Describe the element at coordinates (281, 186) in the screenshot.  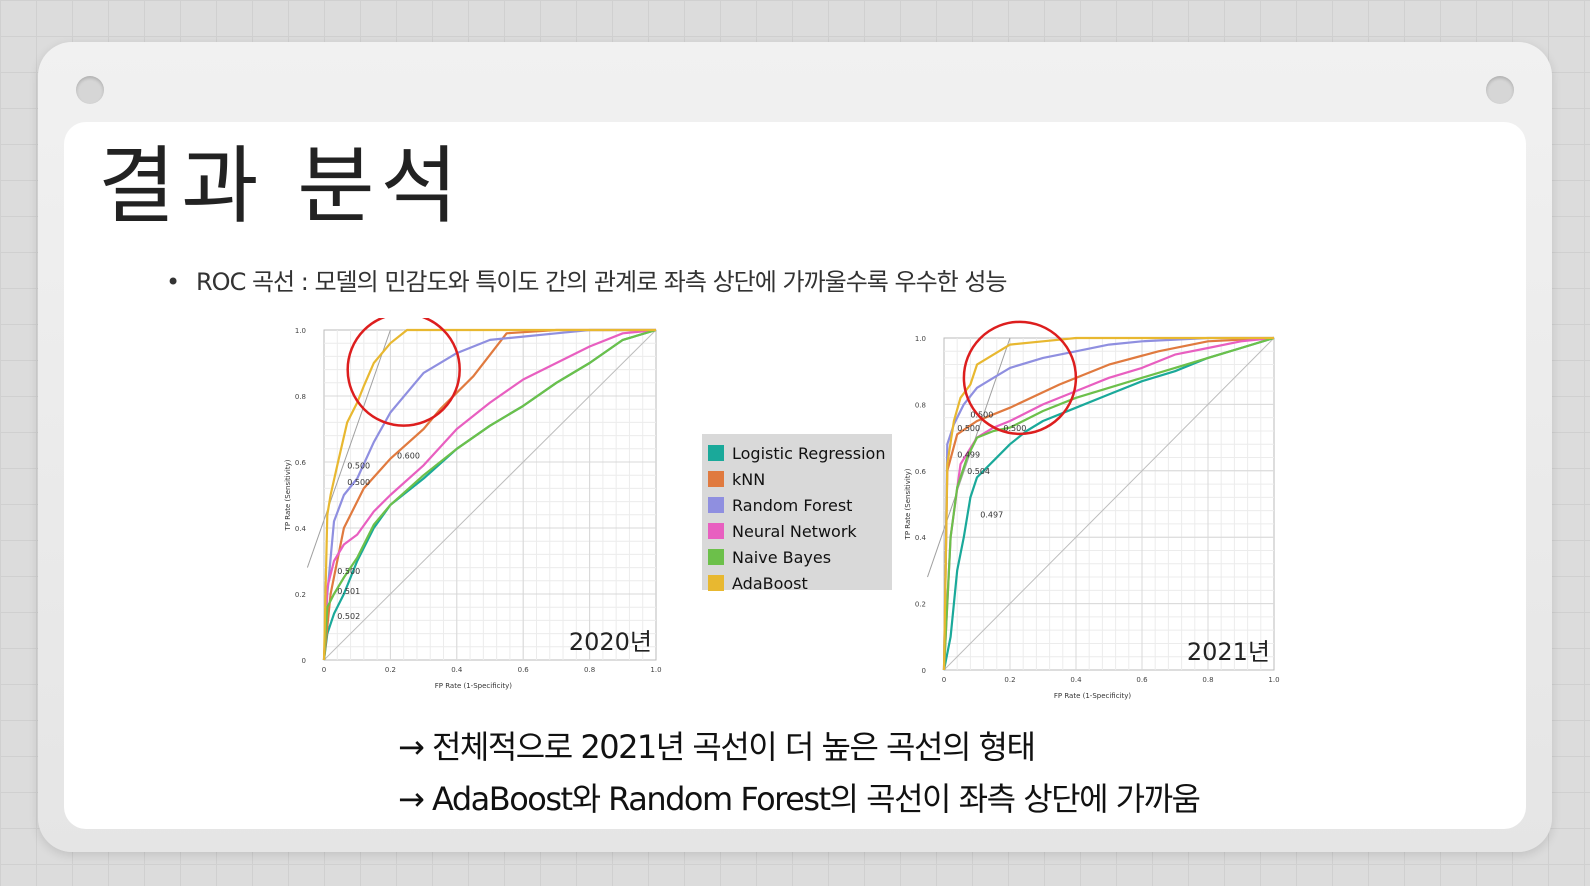
I see `slide-title: 결과 분석` at that location.